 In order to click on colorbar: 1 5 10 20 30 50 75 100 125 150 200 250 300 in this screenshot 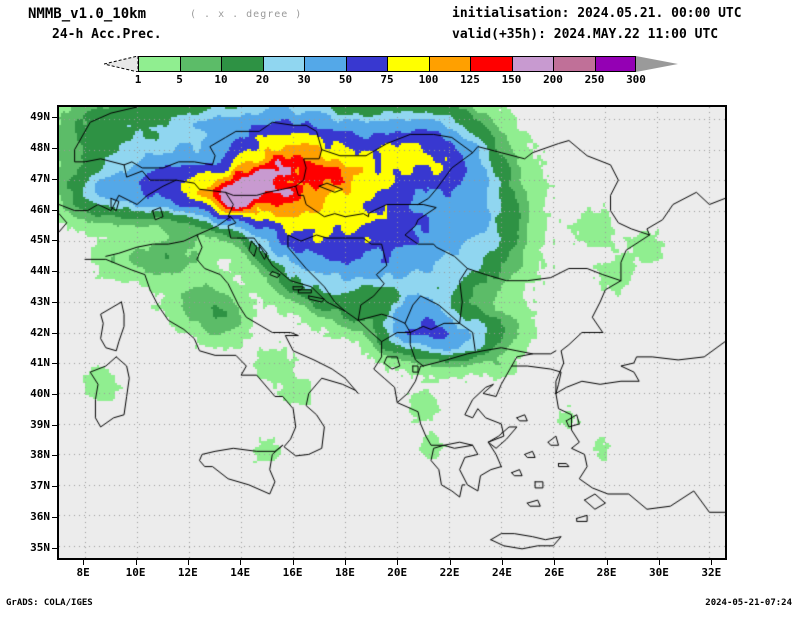, I will do `click(396, 72)`.